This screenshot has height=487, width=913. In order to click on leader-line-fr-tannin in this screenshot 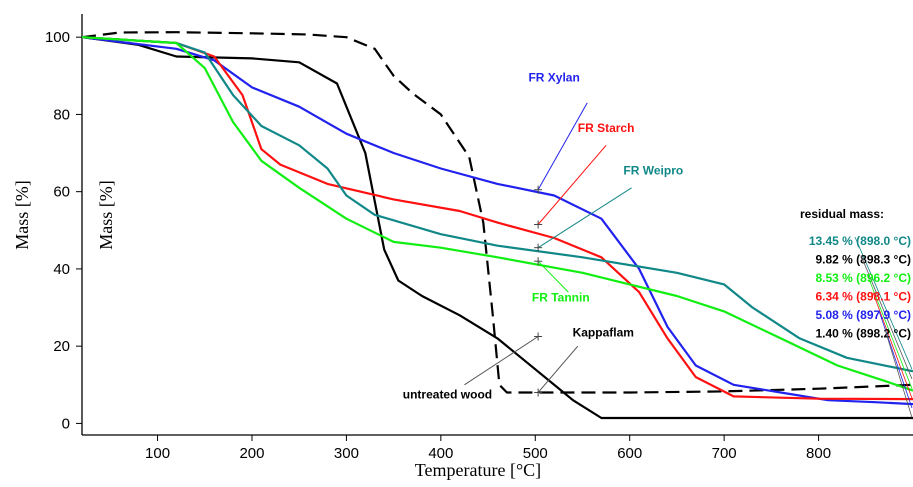, I will do `click(553, 276)`.